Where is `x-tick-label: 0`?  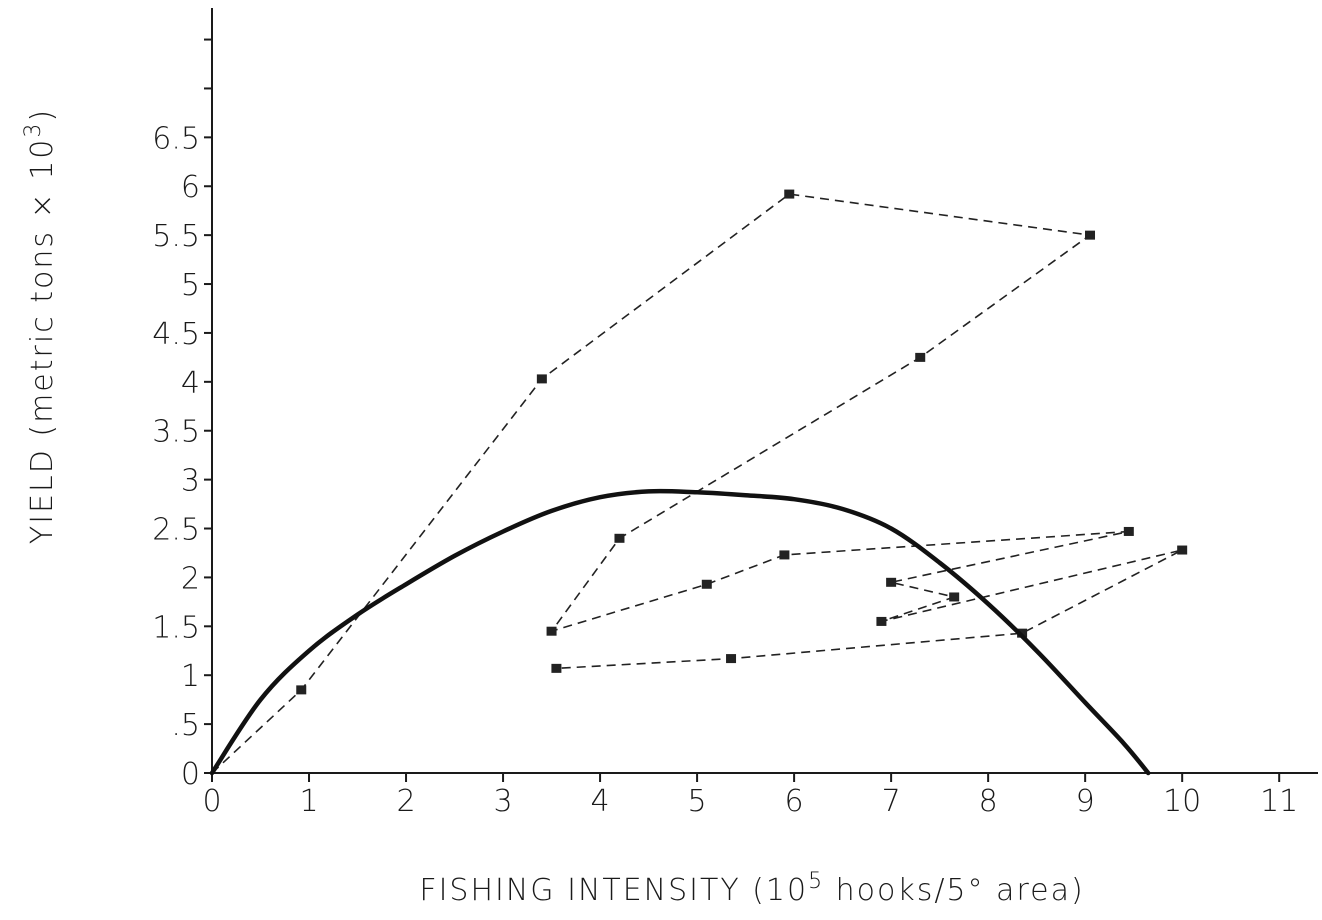
x-tick-label: 0 is located at coordinates (211, 801).